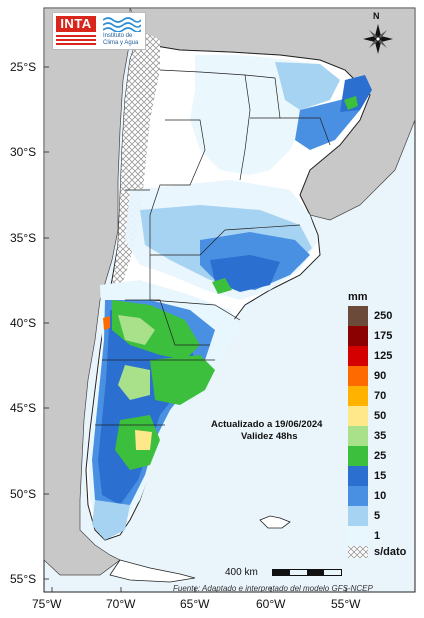 This screenshot has width=424, height=618. What do you see at coordinates (358, 552) in the screenshot?
I see `nodata-hatch-icon` at bounding box center [358, 552].